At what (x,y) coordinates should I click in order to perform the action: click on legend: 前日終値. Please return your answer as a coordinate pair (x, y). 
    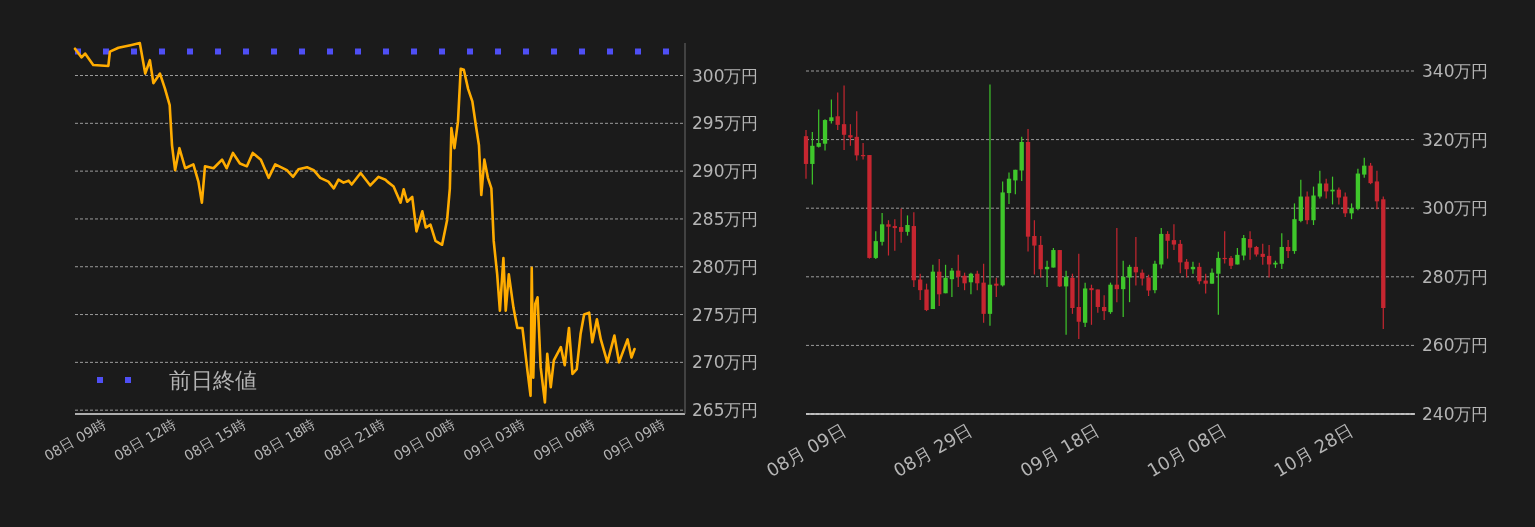
    Looking at the image, I should click on (177, 380).